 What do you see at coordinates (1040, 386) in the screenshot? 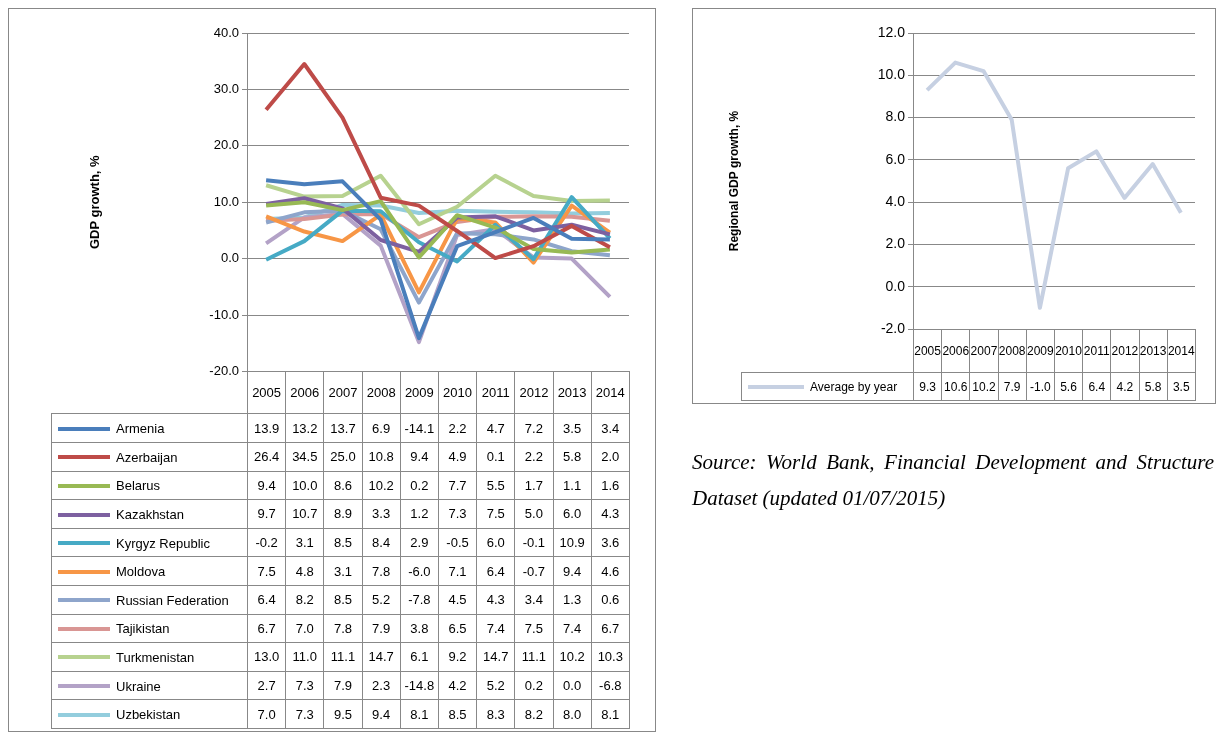
I see `data-label: -1.0` at bounding box center [1040, 386].